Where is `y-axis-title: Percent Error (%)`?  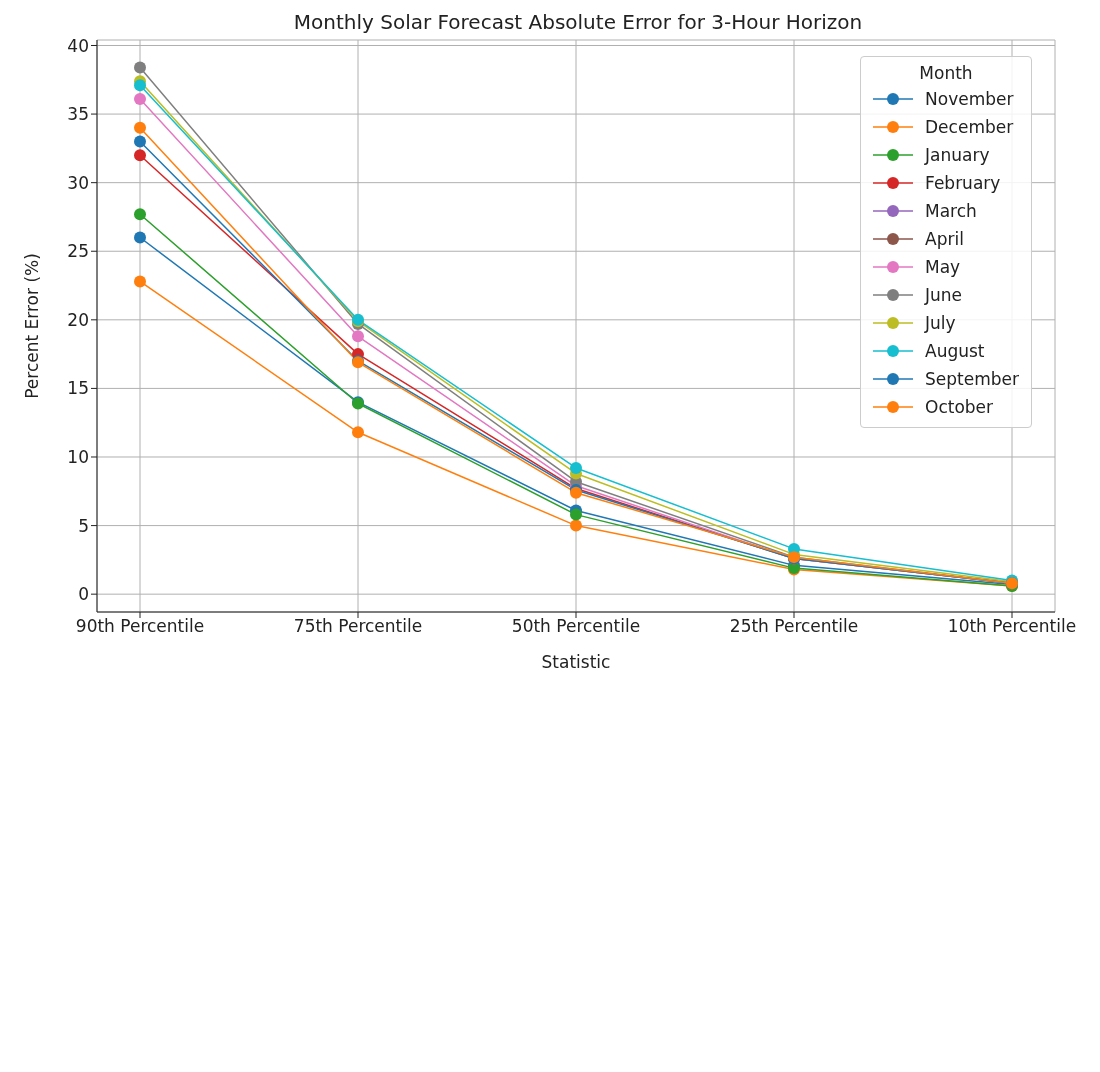 y-axis-title: Percent Error (%) is located at coordinates (32, 326).